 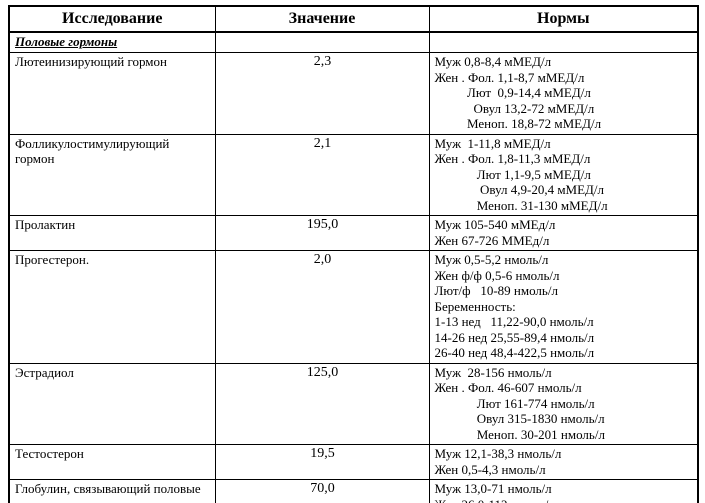 I want to click on norms-cell: Муж 105-540 мМЕд/л Жен 67-726 ММЕд/л, so click(x=563, y=233).